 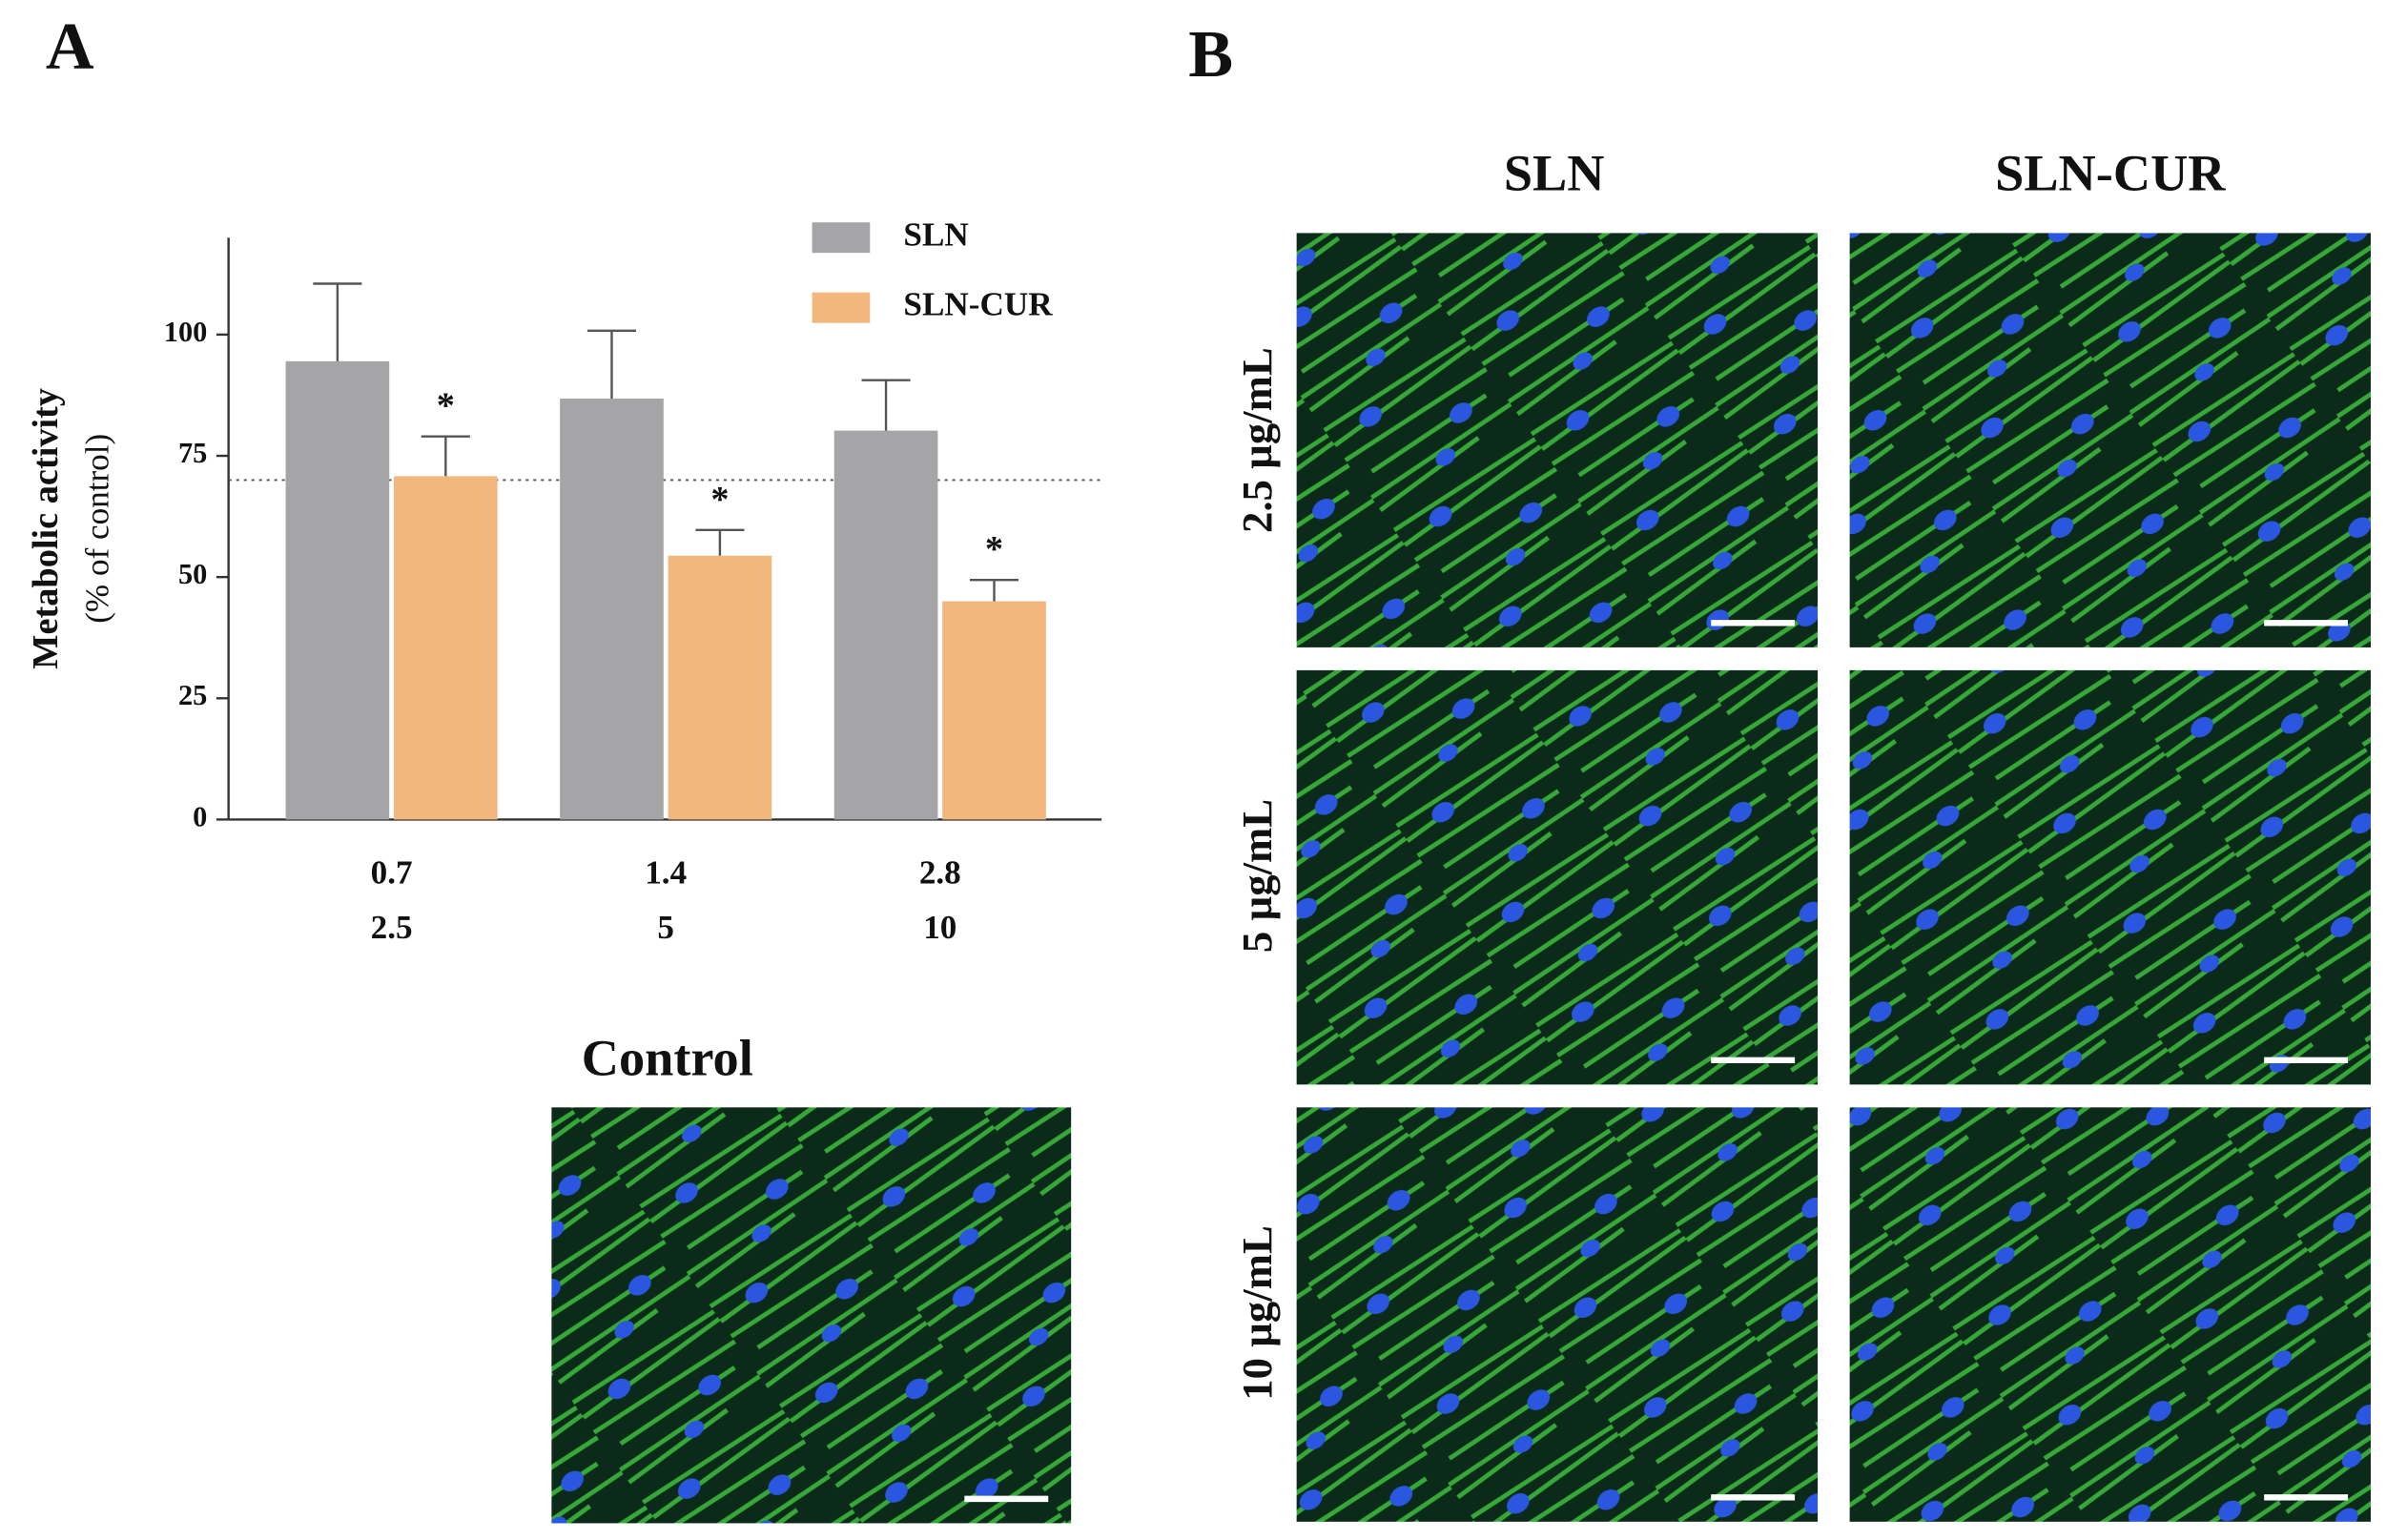 What do you see at coordinates (1257, 440) in the screenshot?
I see `row-label: 2.5 µg/mL` at bounding box center [1257, 440].